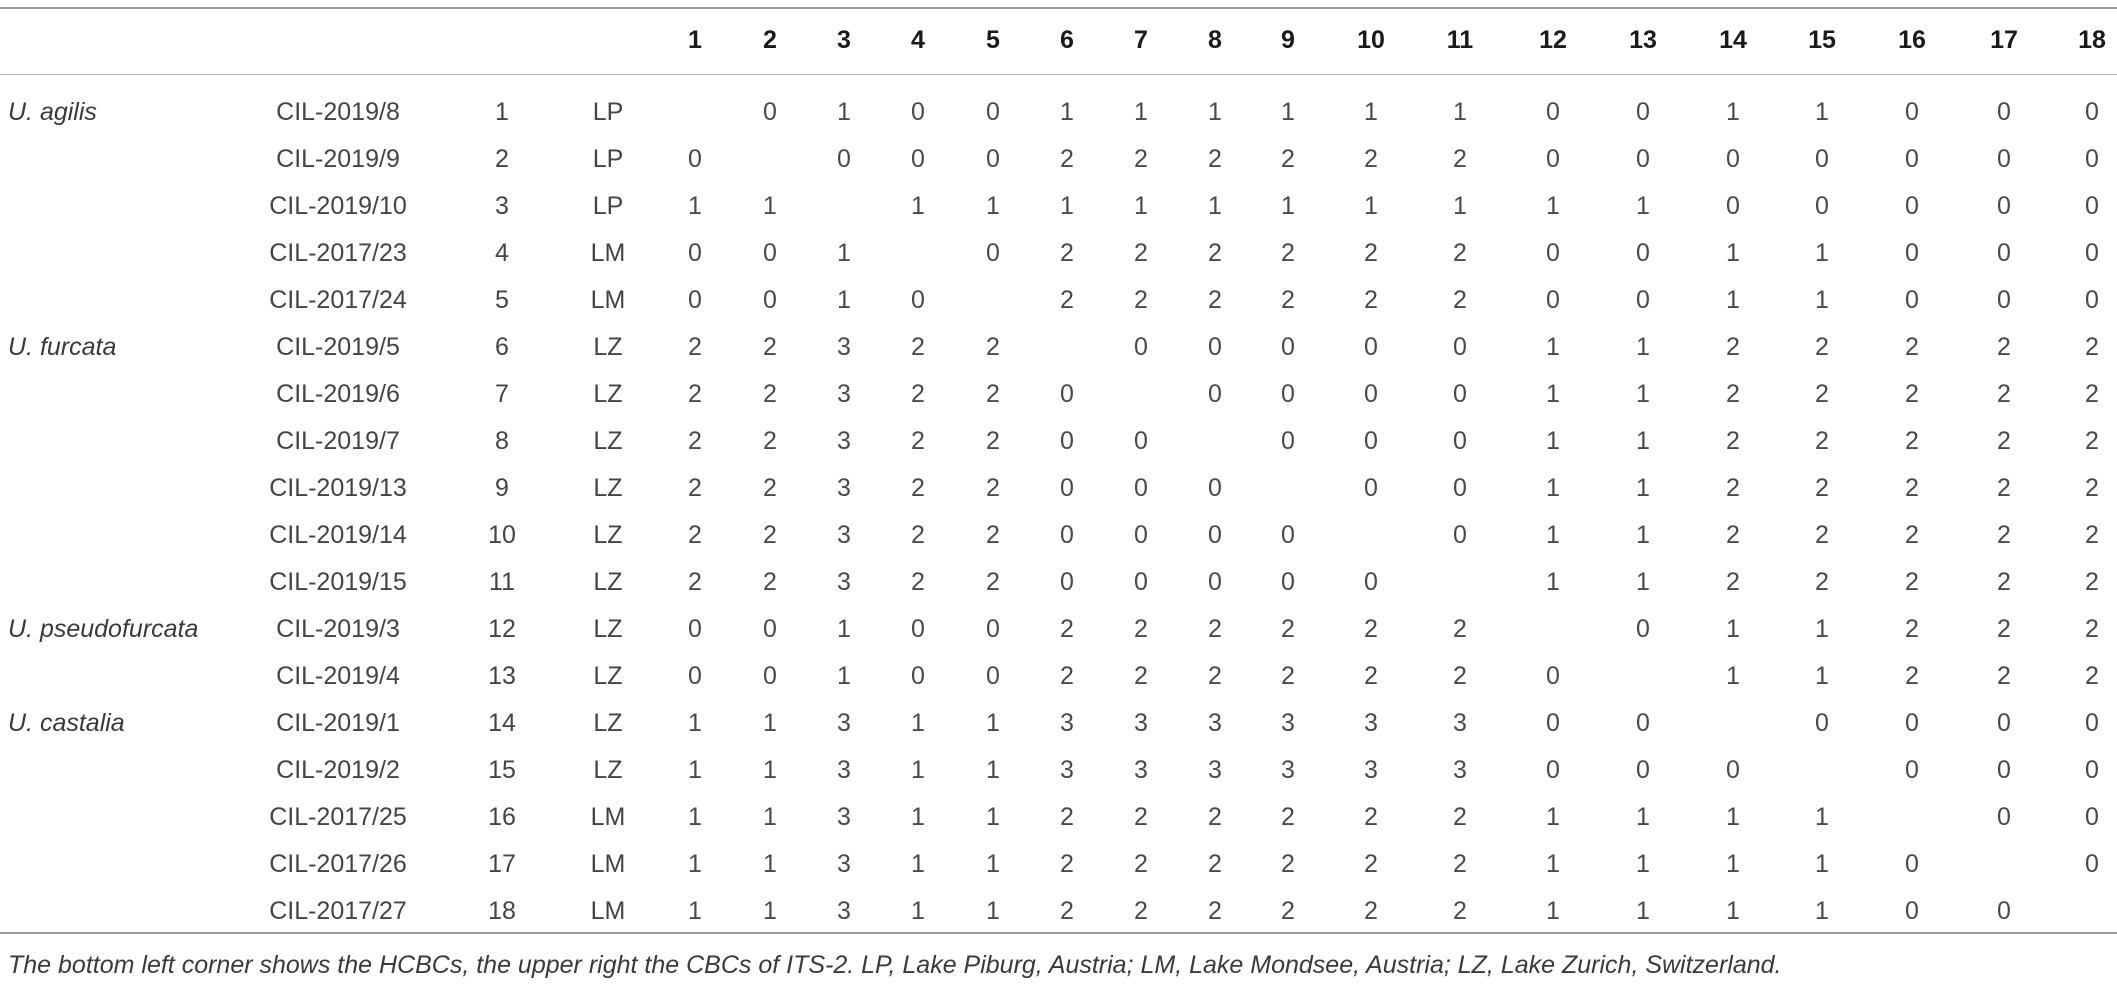 This screenshot has width=2117, height=1001. I want to click on species-name: U. castalia, so click(66, 723).